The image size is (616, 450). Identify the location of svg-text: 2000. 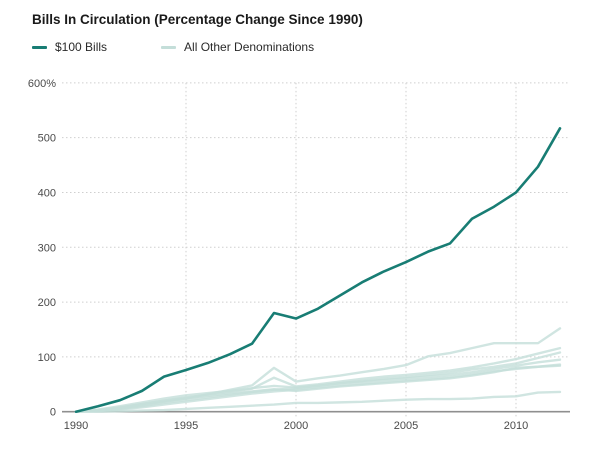
(296, 426).